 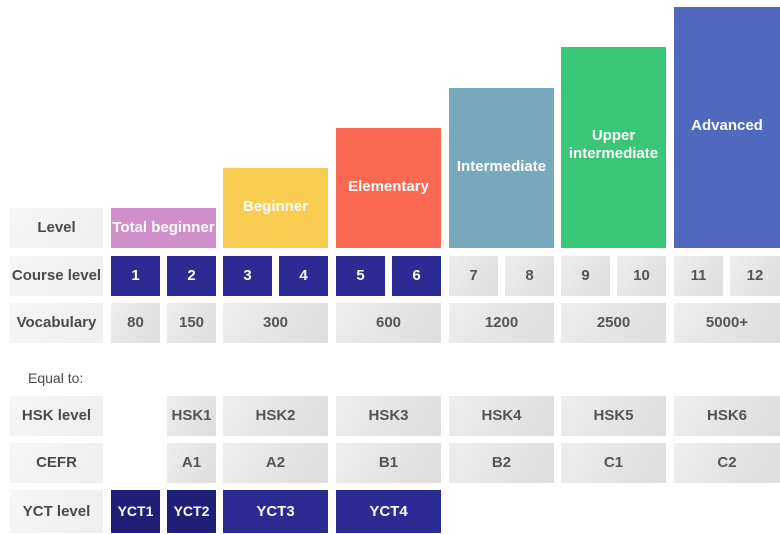 What do you see at coordinates (135, 276) in the screenshot?
I see `course-level-cell: 1` at bounding box center [135, 276].